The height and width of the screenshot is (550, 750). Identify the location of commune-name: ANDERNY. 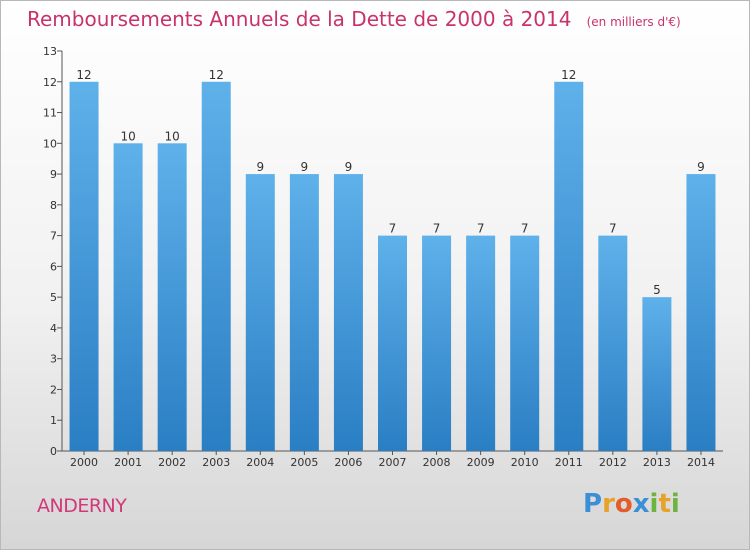
(82, 506).